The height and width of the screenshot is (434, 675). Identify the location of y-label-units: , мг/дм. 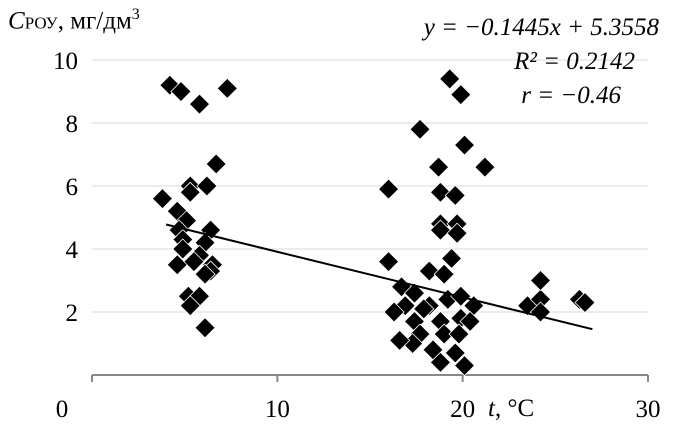
(94, 21).